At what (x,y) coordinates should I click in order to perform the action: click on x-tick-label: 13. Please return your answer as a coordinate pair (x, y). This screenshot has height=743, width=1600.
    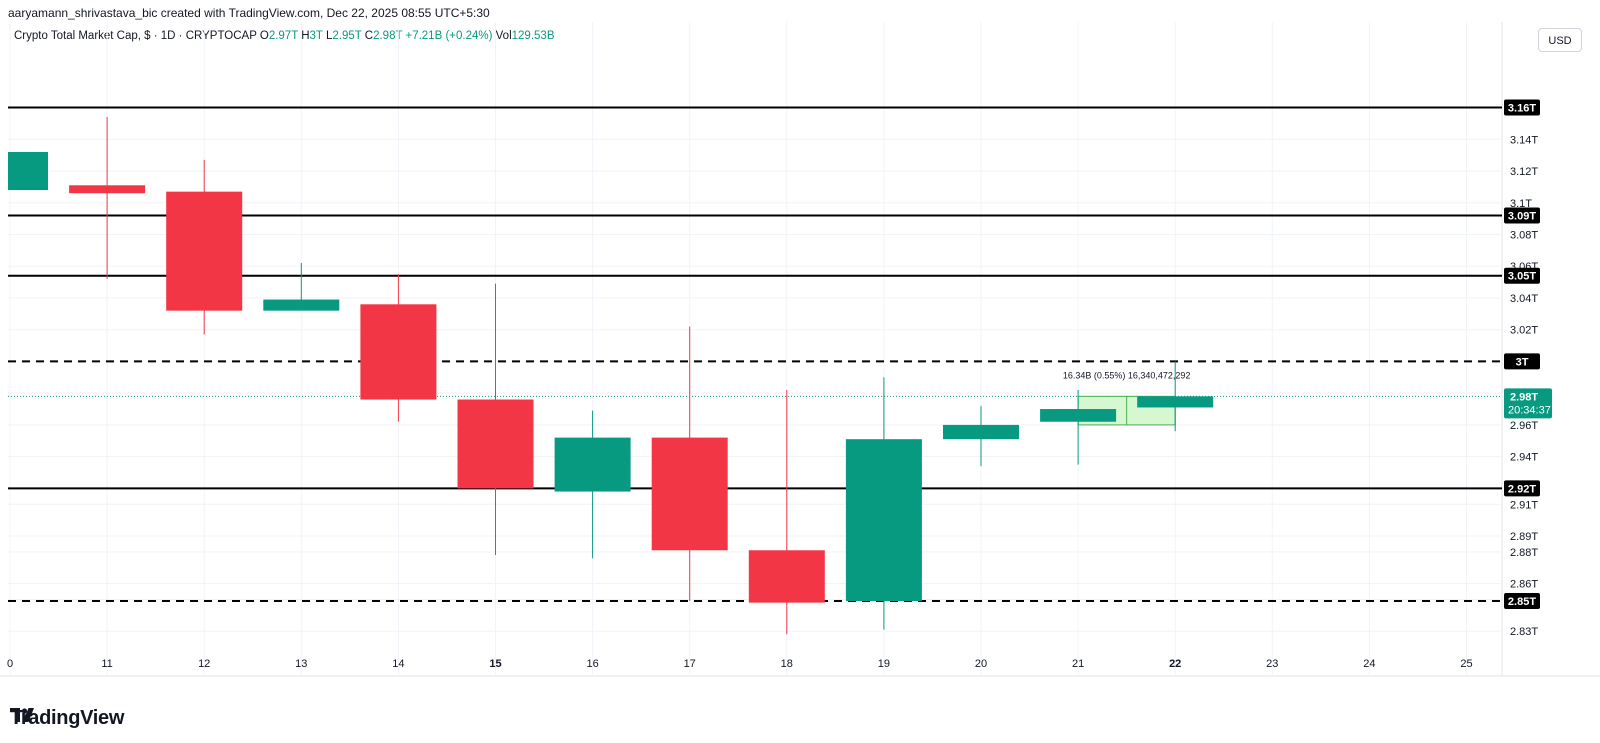
    Looking at the image, I should click on (301, 664).